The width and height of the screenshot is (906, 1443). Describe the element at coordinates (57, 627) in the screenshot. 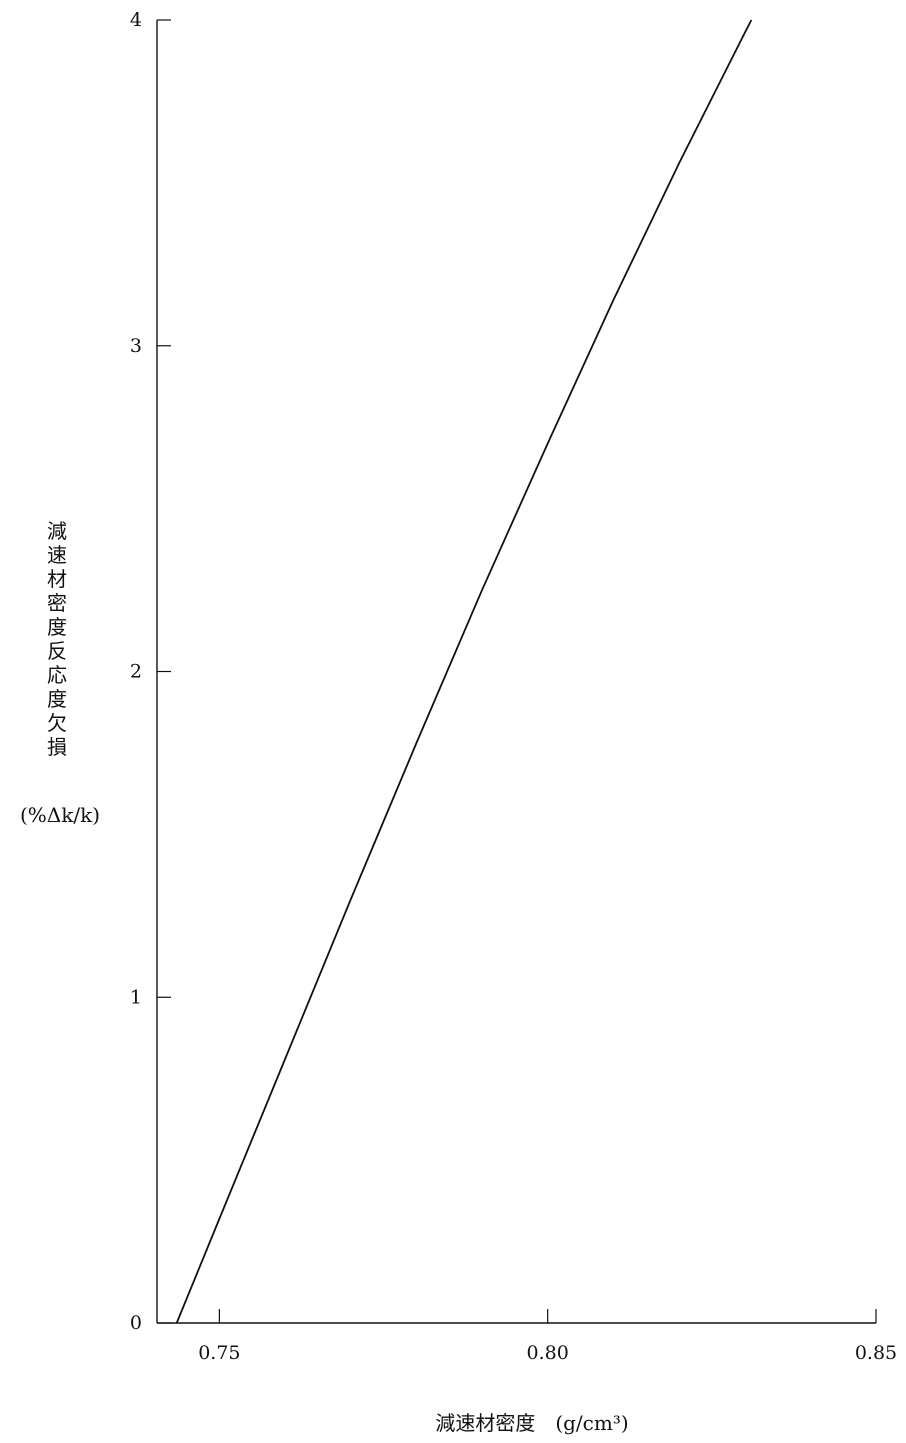

I see `y-axis-label-char-4: 度` at that location.